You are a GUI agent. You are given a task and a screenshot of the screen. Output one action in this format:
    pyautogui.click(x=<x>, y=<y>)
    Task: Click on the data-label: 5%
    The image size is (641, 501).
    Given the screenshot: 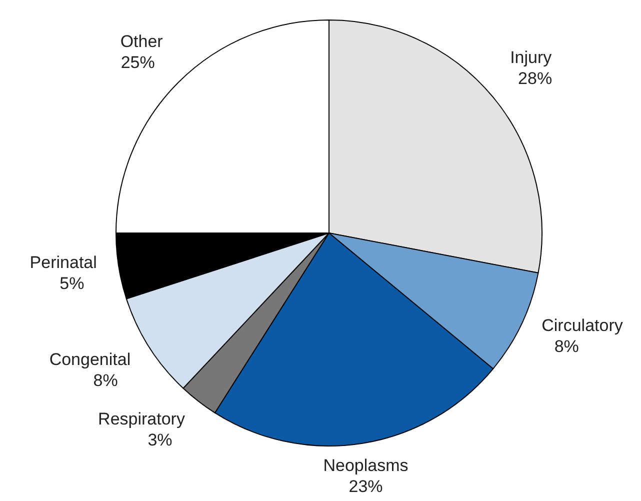 What is the action you would take?
    pyautogui.click(x=72, y=283)
    